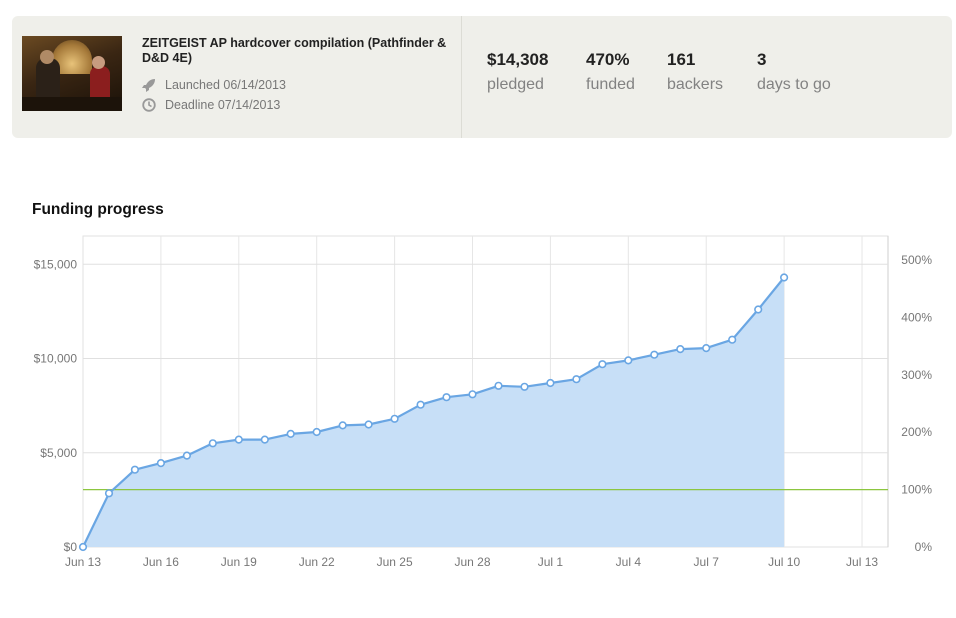 The image size is (956, 618). What do you see at coordinates (924, 547) in the screenshot?
I see `y2-tick-label: 0%` at bounding box center [924, 547].